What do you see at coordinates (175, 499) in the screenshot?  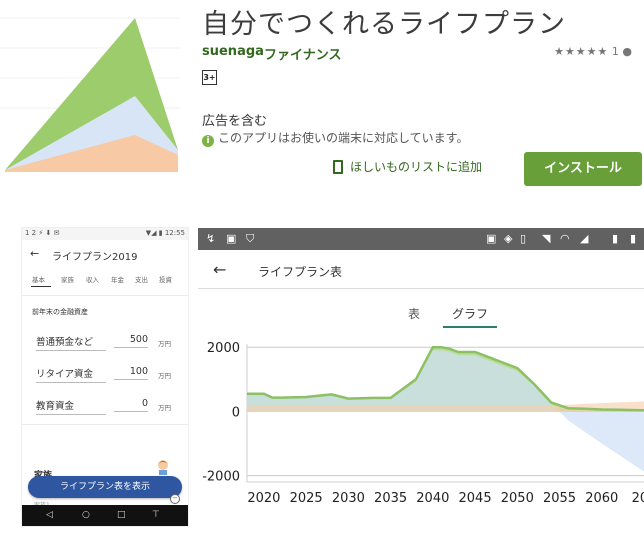 I see `remove-icon: −` at bounding box center [175, 499].